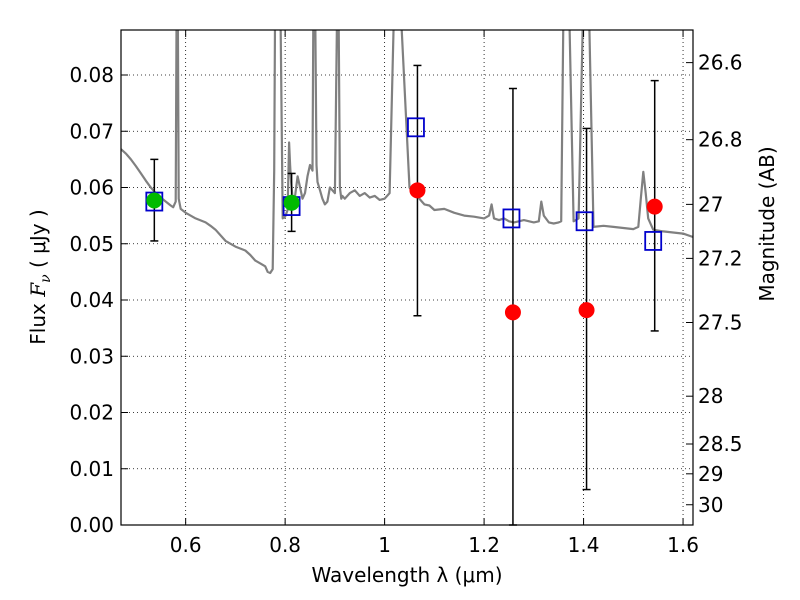 The image size is (800, 600). I want to click on y-tick-label: 0.04, so click(91, 300).